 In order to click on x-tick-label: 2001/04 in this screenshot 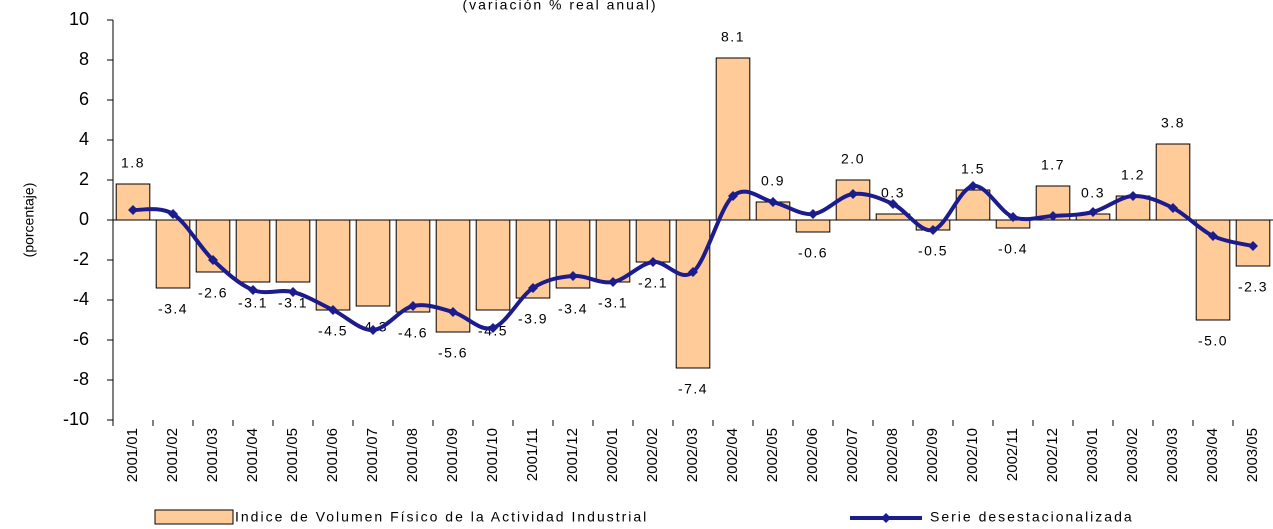, I will do `click(252, 455)`.